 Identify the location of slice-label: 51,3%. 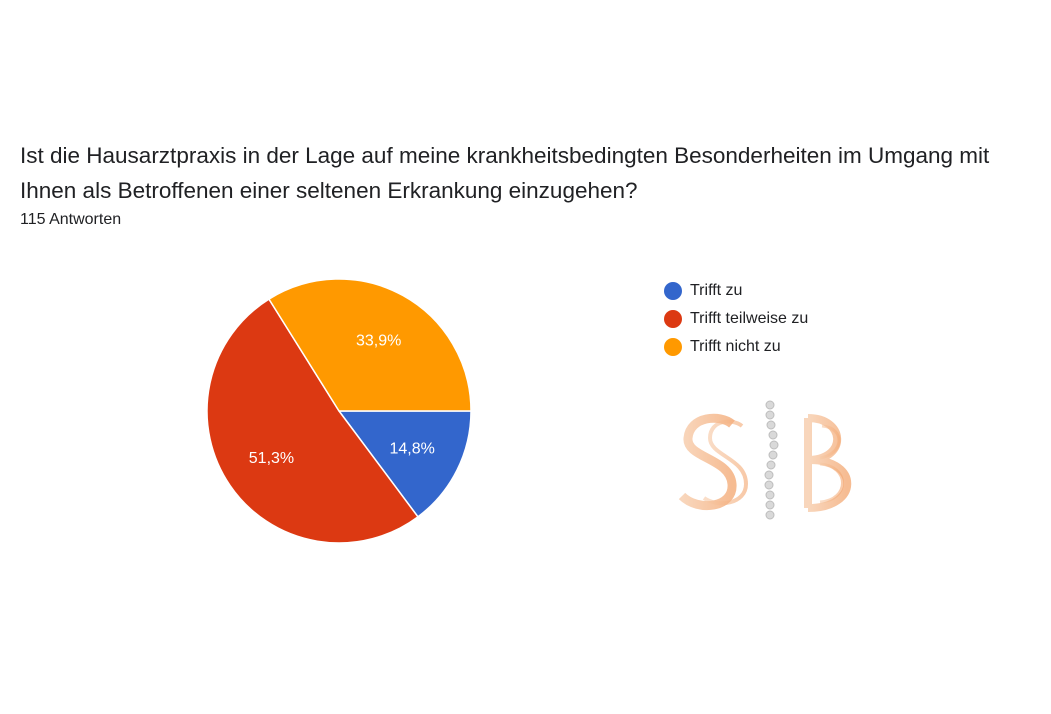
(271, 458).